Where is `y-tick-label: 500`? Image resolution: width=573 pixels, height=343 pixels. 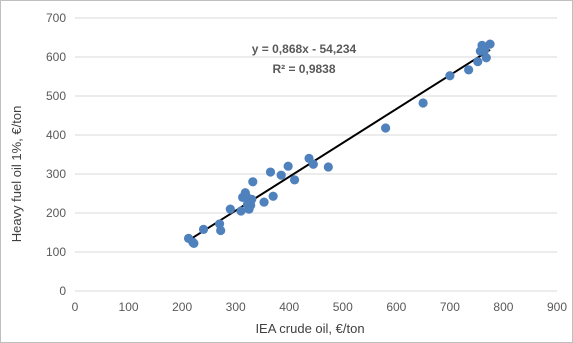 y-tick-label: 500 is located at coordinates (56, 96).